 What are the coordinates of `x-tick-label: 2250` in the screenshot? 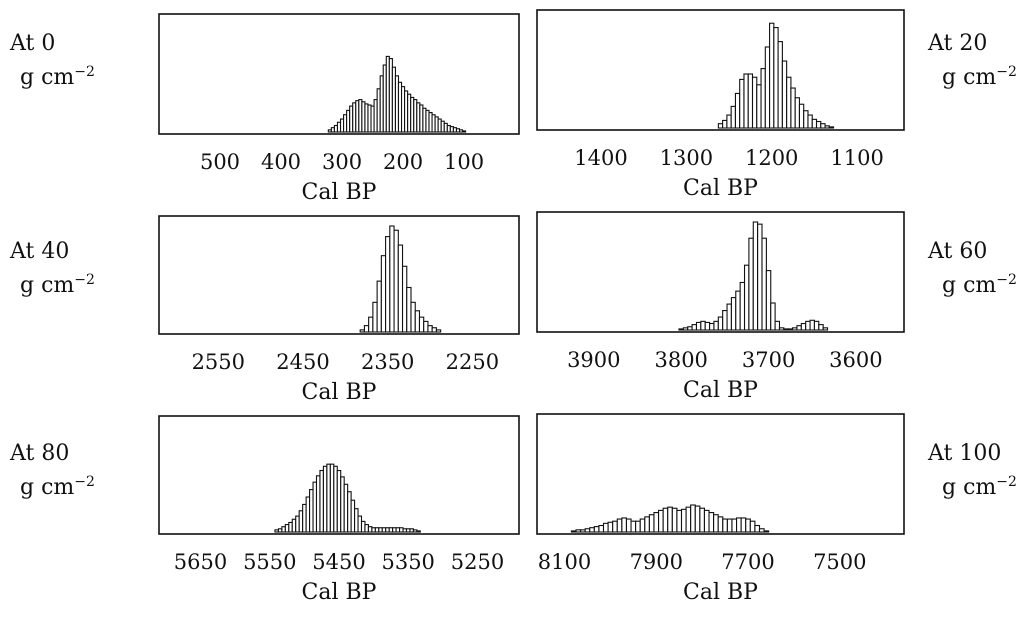 It's located at (472, 362).